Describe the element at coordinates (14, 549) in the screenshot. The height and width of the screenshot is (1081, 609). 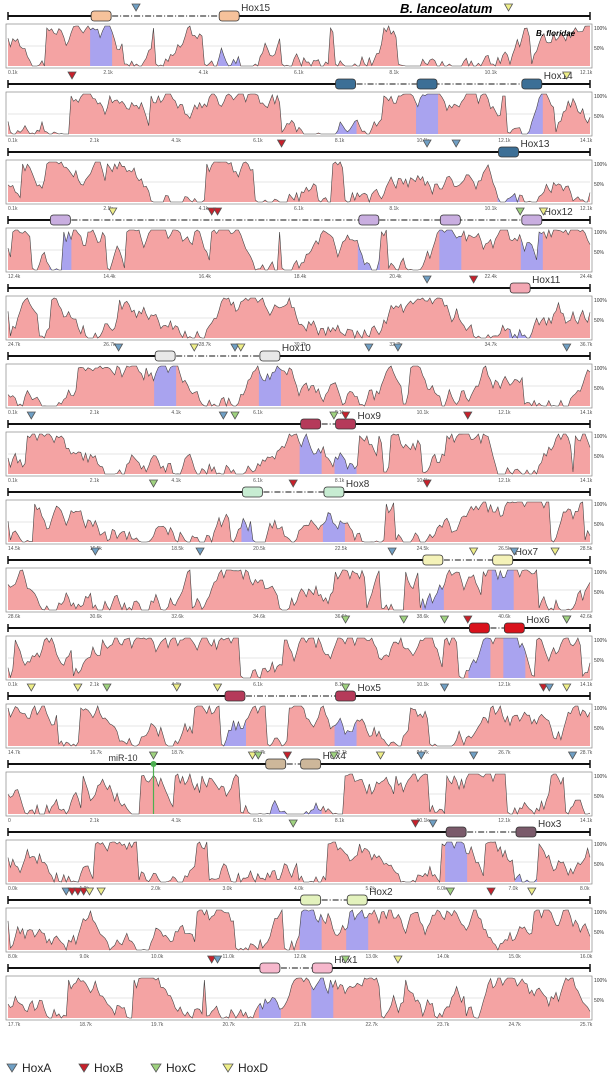
I see `axis-tick-label: 14.5k` at that location.